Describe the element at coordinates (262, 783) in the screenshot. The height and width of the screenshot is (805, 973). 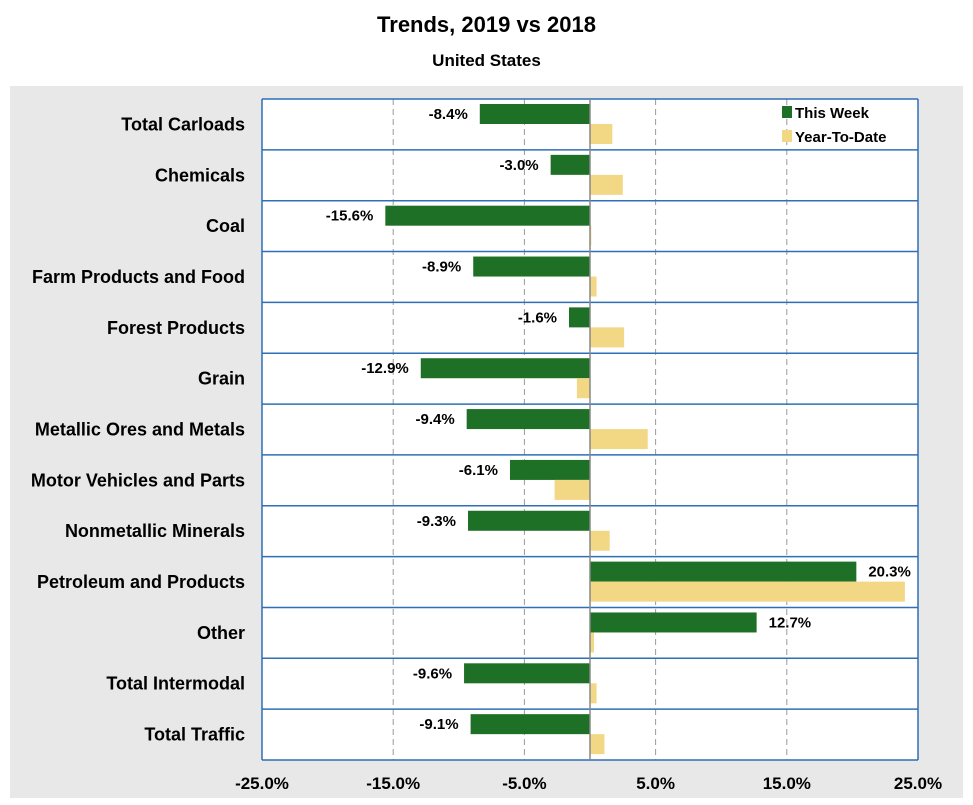
I see `x-tick-label: -25.0%` at that location.